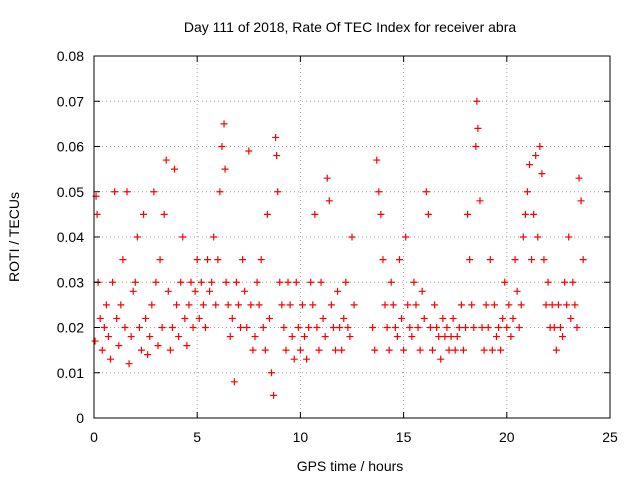 The height and width of the screenshot is (480, 640). Describe the element at coordinates (70, 282) in the screenshot. I see `y-tick-label: 0.03` at that location.